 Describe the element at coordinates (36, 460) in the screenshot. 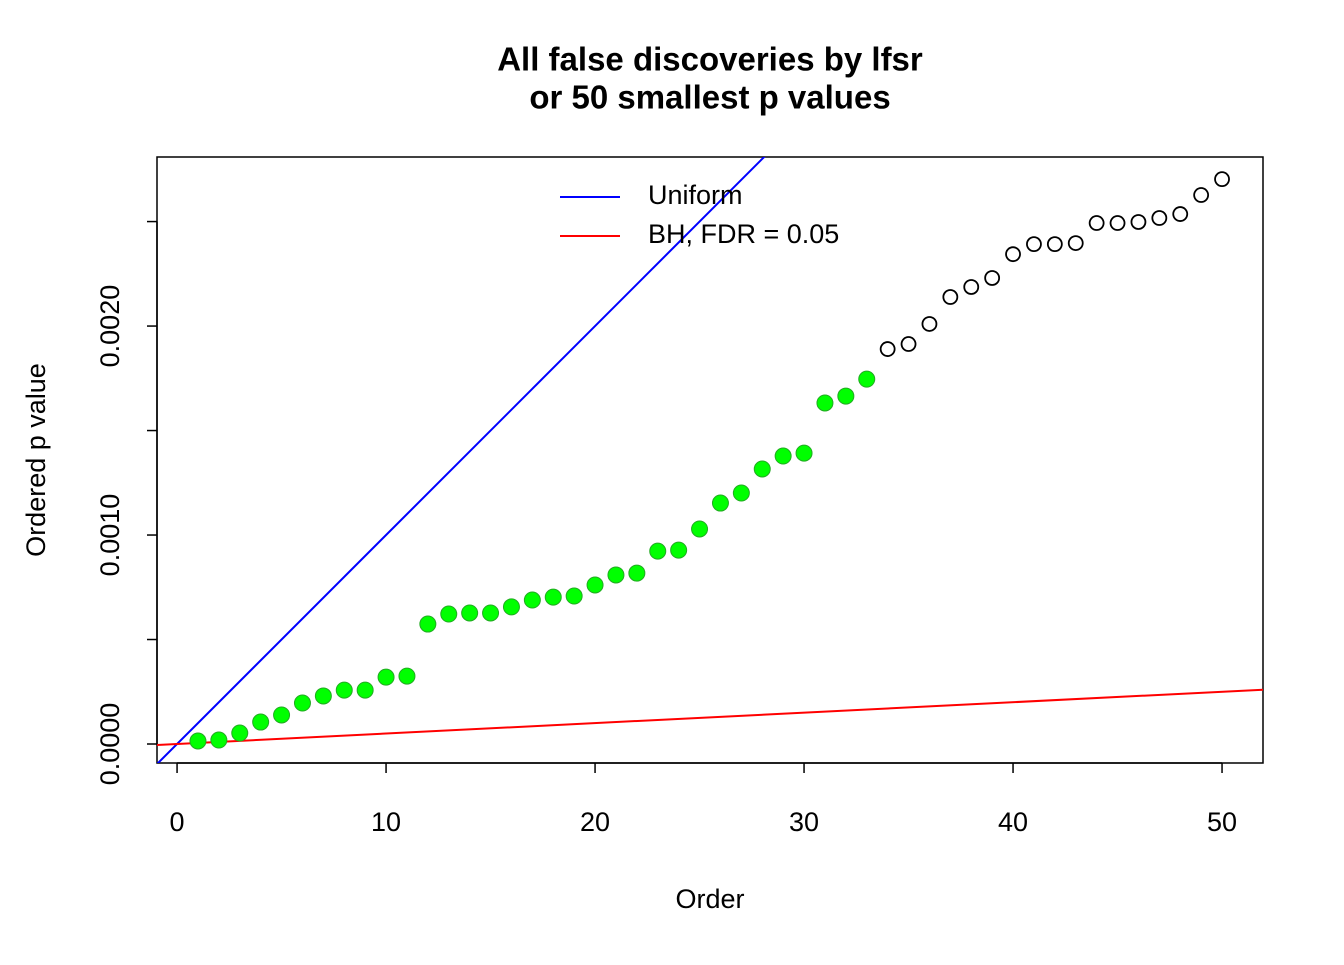

I see `y-axis-label: Ordered p value` at that location.